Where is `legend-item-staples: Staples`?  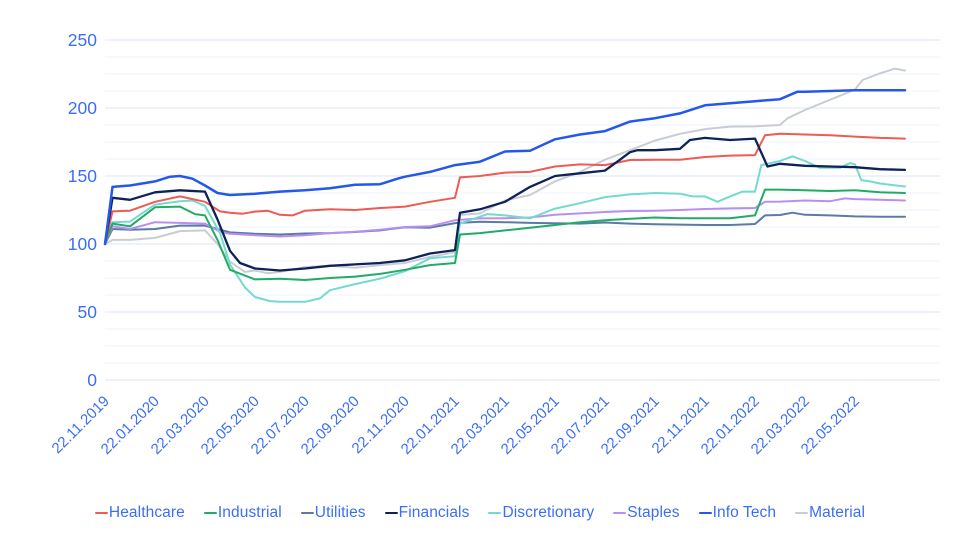 legend-item-staples: Staples is located at coordinates (646, 513).